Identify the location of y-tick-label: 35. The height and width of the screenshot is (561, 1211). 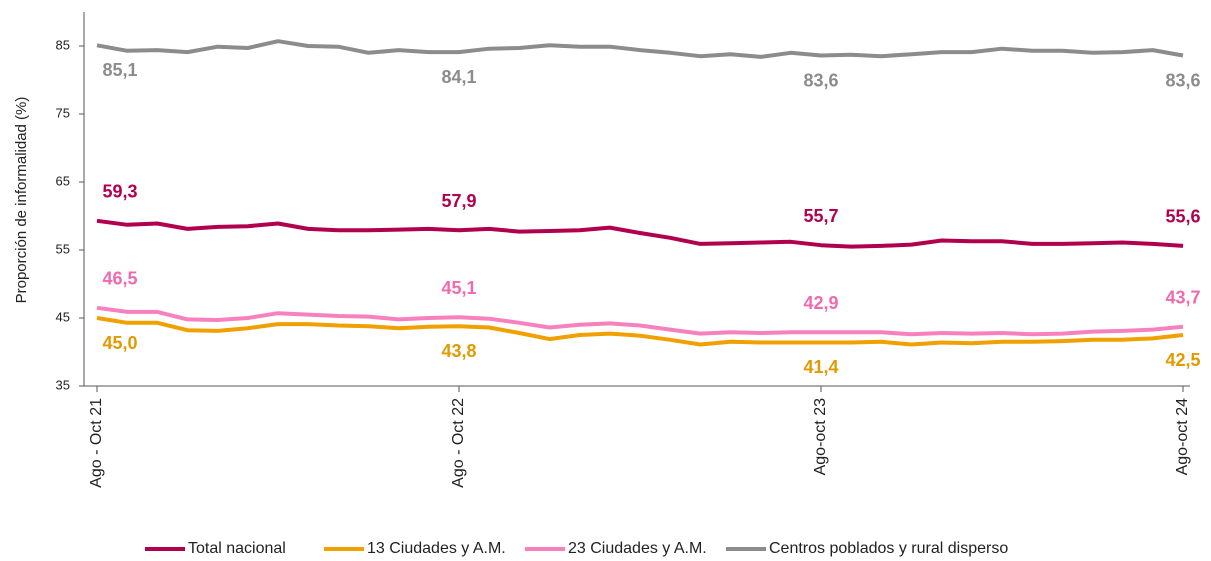
(63, 384).